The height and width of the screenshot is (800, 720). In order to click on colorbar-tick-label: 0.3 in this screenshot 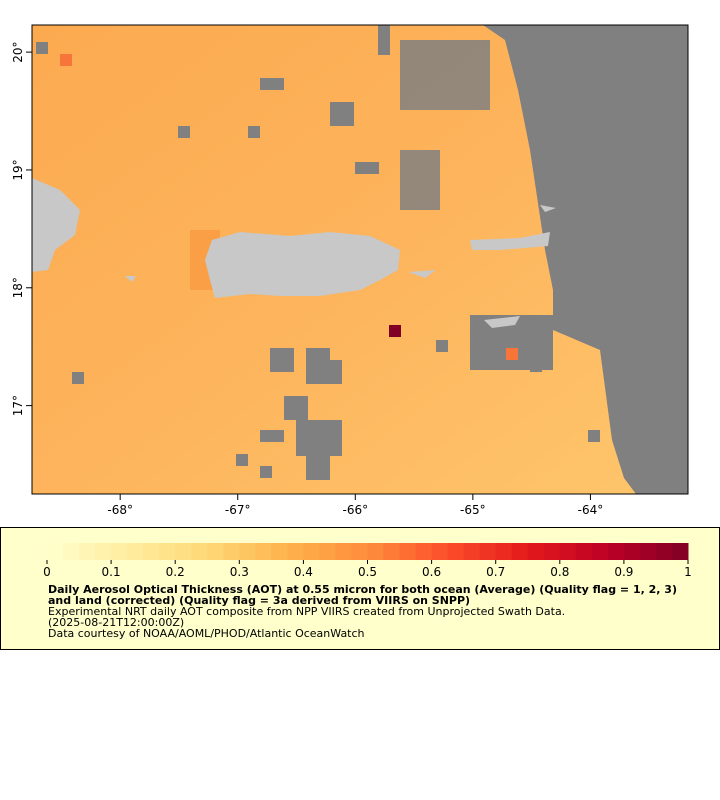, I will do `click(239, 572)`.